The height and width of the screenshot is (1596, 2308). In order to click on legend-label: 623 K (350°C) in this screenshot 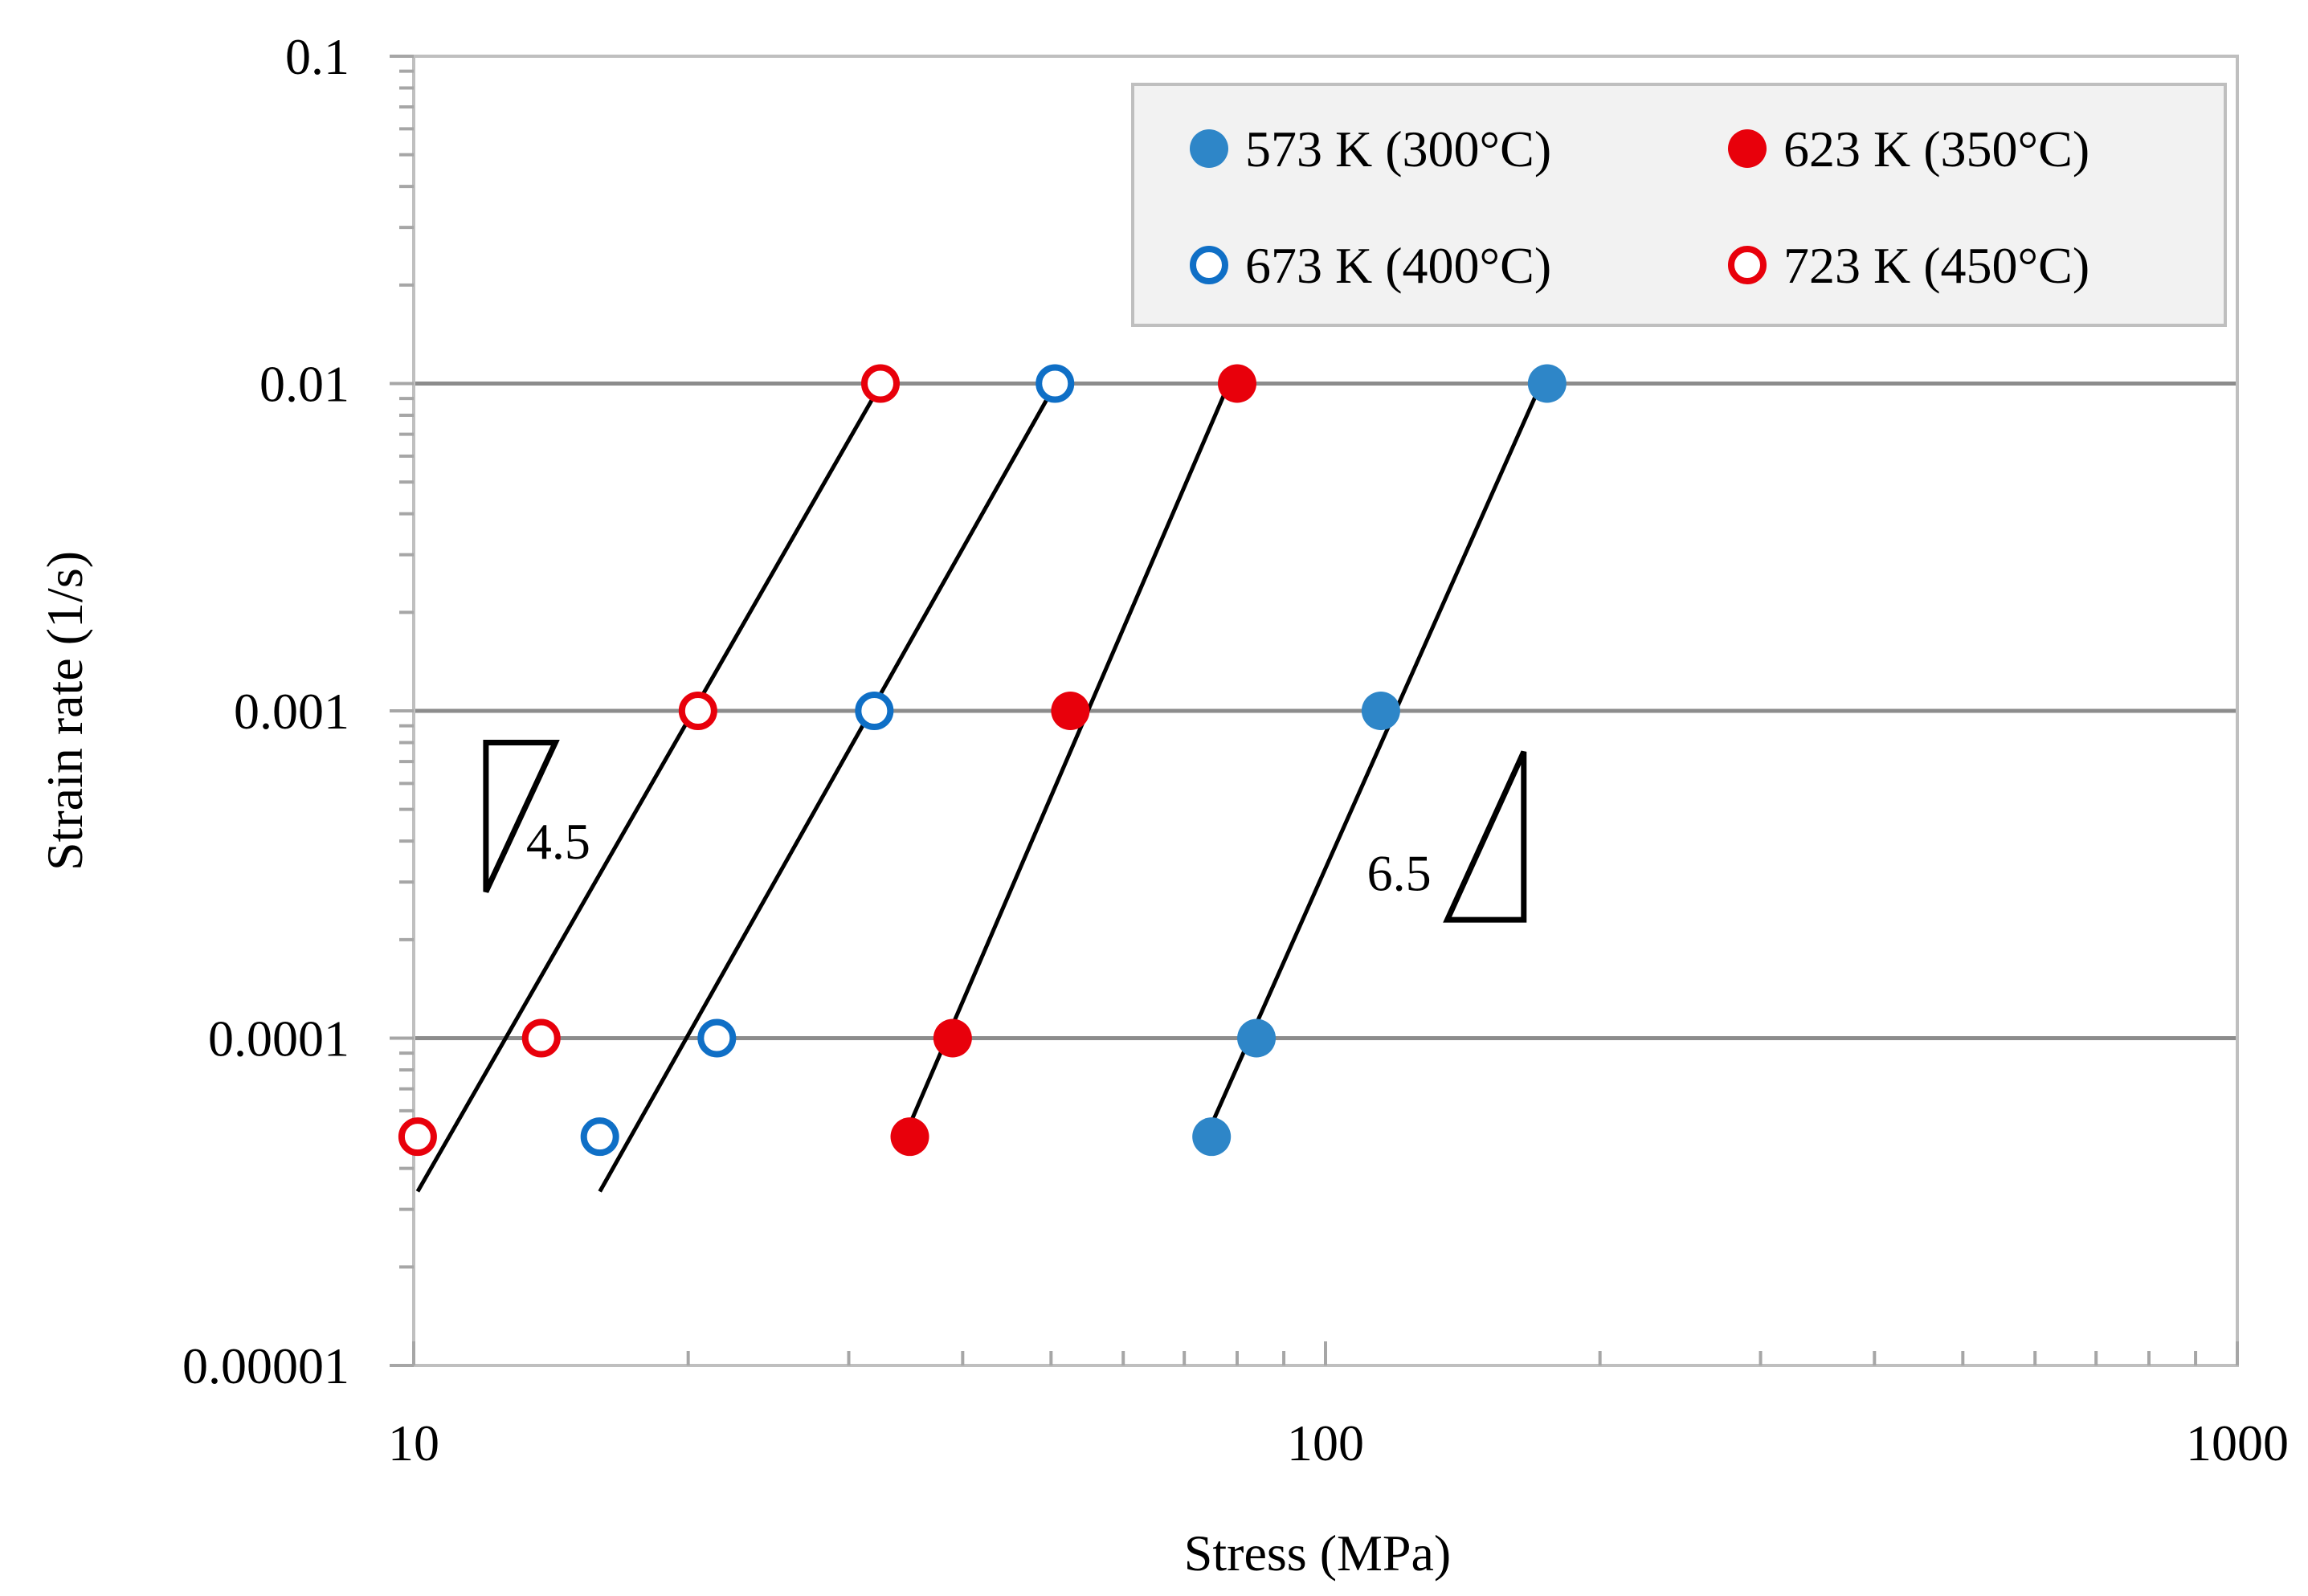, I will do `click(1936, 149)`.